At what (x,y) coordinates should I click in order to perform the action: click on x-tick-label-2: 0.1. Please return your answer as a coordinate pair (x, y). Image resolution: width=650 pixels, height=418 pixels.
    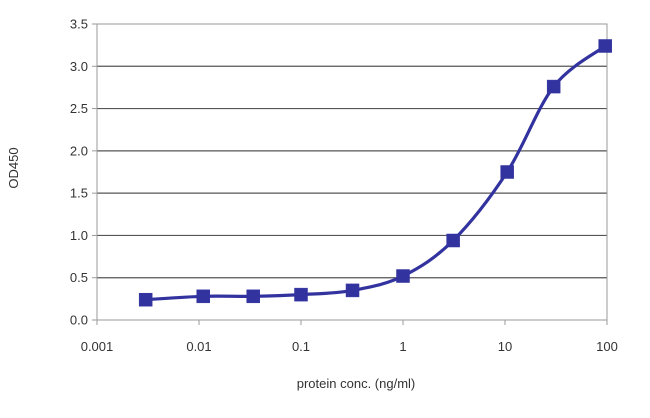
    Looking at the image, I should click on (301, 346).